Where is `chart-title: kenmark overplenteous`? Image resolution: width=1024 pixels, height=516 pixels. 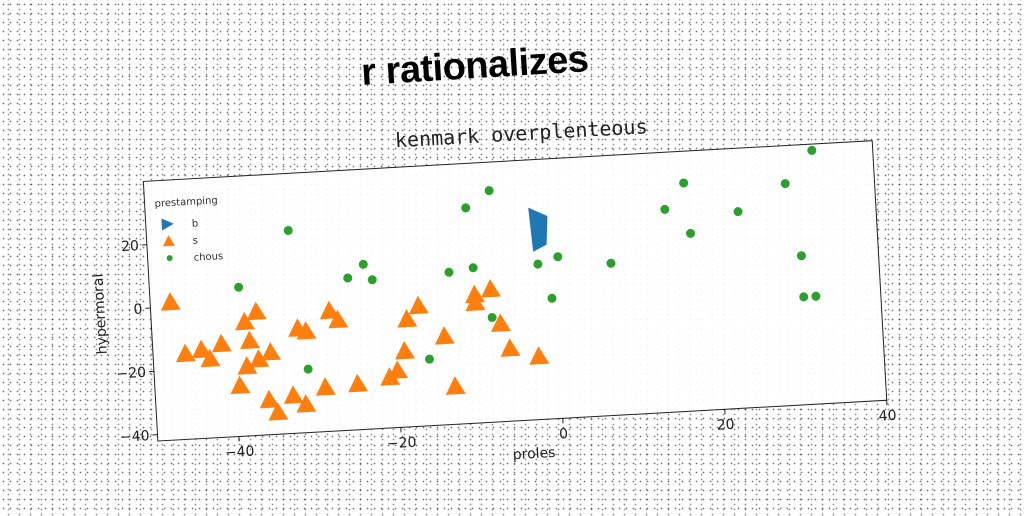 chart-title: kenmark overplenteous is located at coordinates (521, 133).